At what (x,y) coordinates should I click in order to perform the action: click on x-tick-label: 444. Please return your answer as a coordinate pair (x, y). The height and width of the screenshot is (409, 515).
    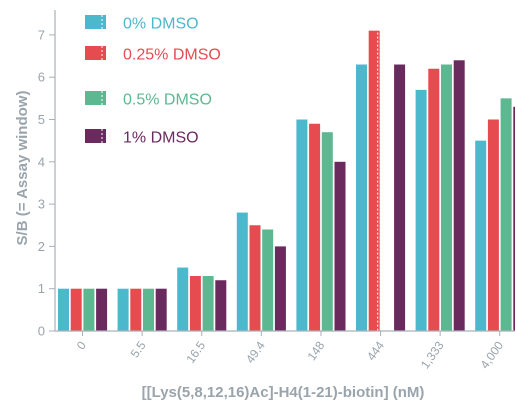
    Looking at the image, I should click on (375, 350).